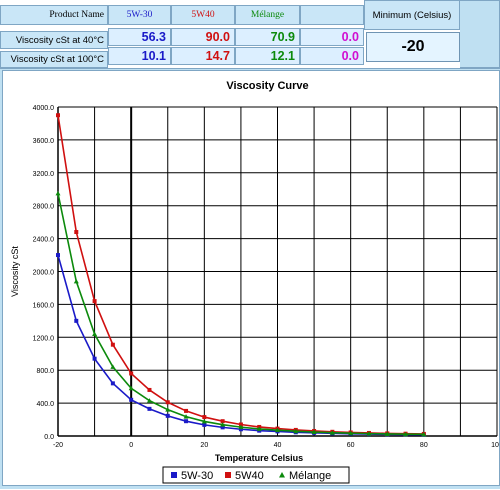  I want to click on x-tick-label: -20, so click(58, 445).